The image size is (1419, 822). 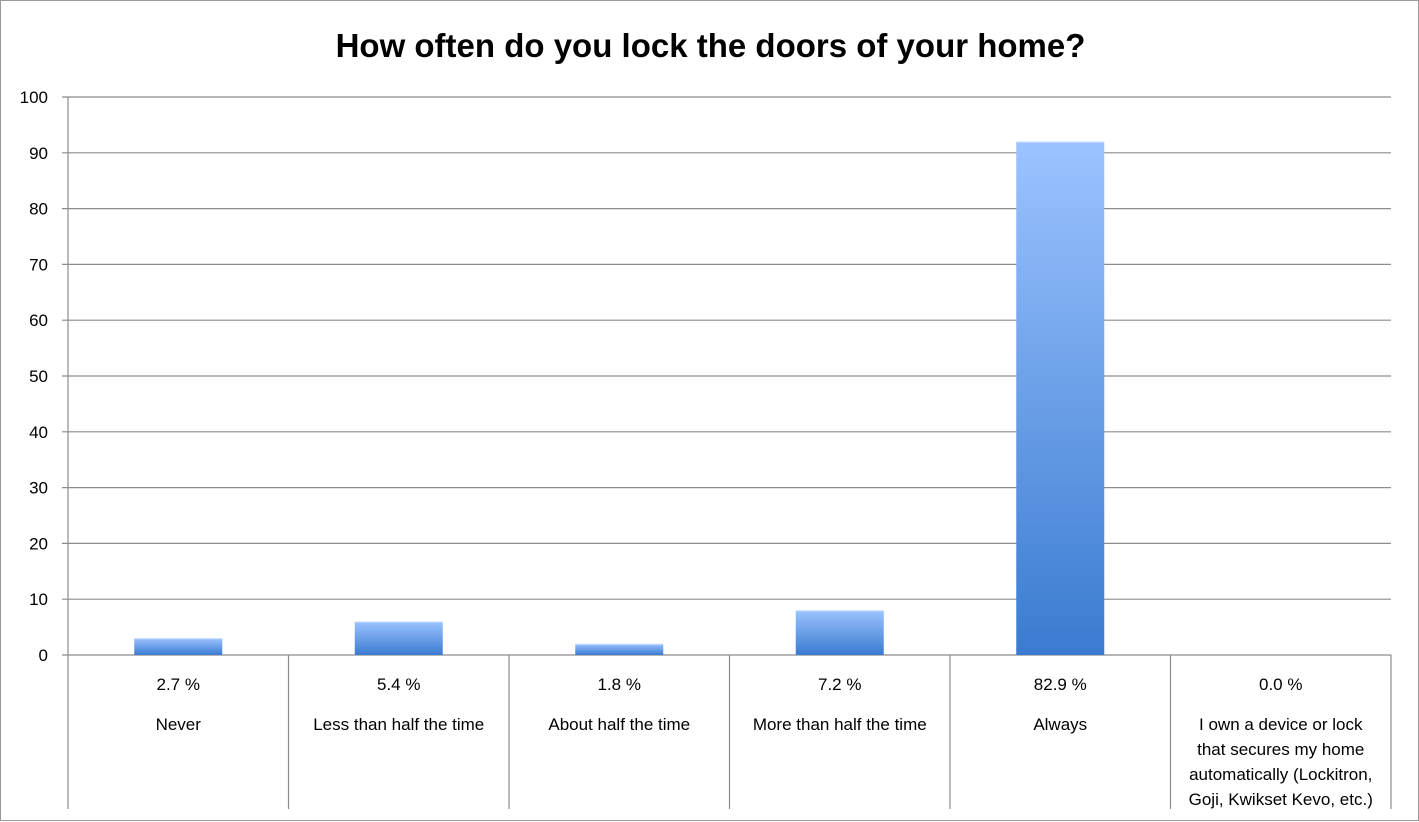 What do you see at coordinates (38, 153) in the screenshot?
I see `y-tick-label: 90` at bounding box center [38, 153].